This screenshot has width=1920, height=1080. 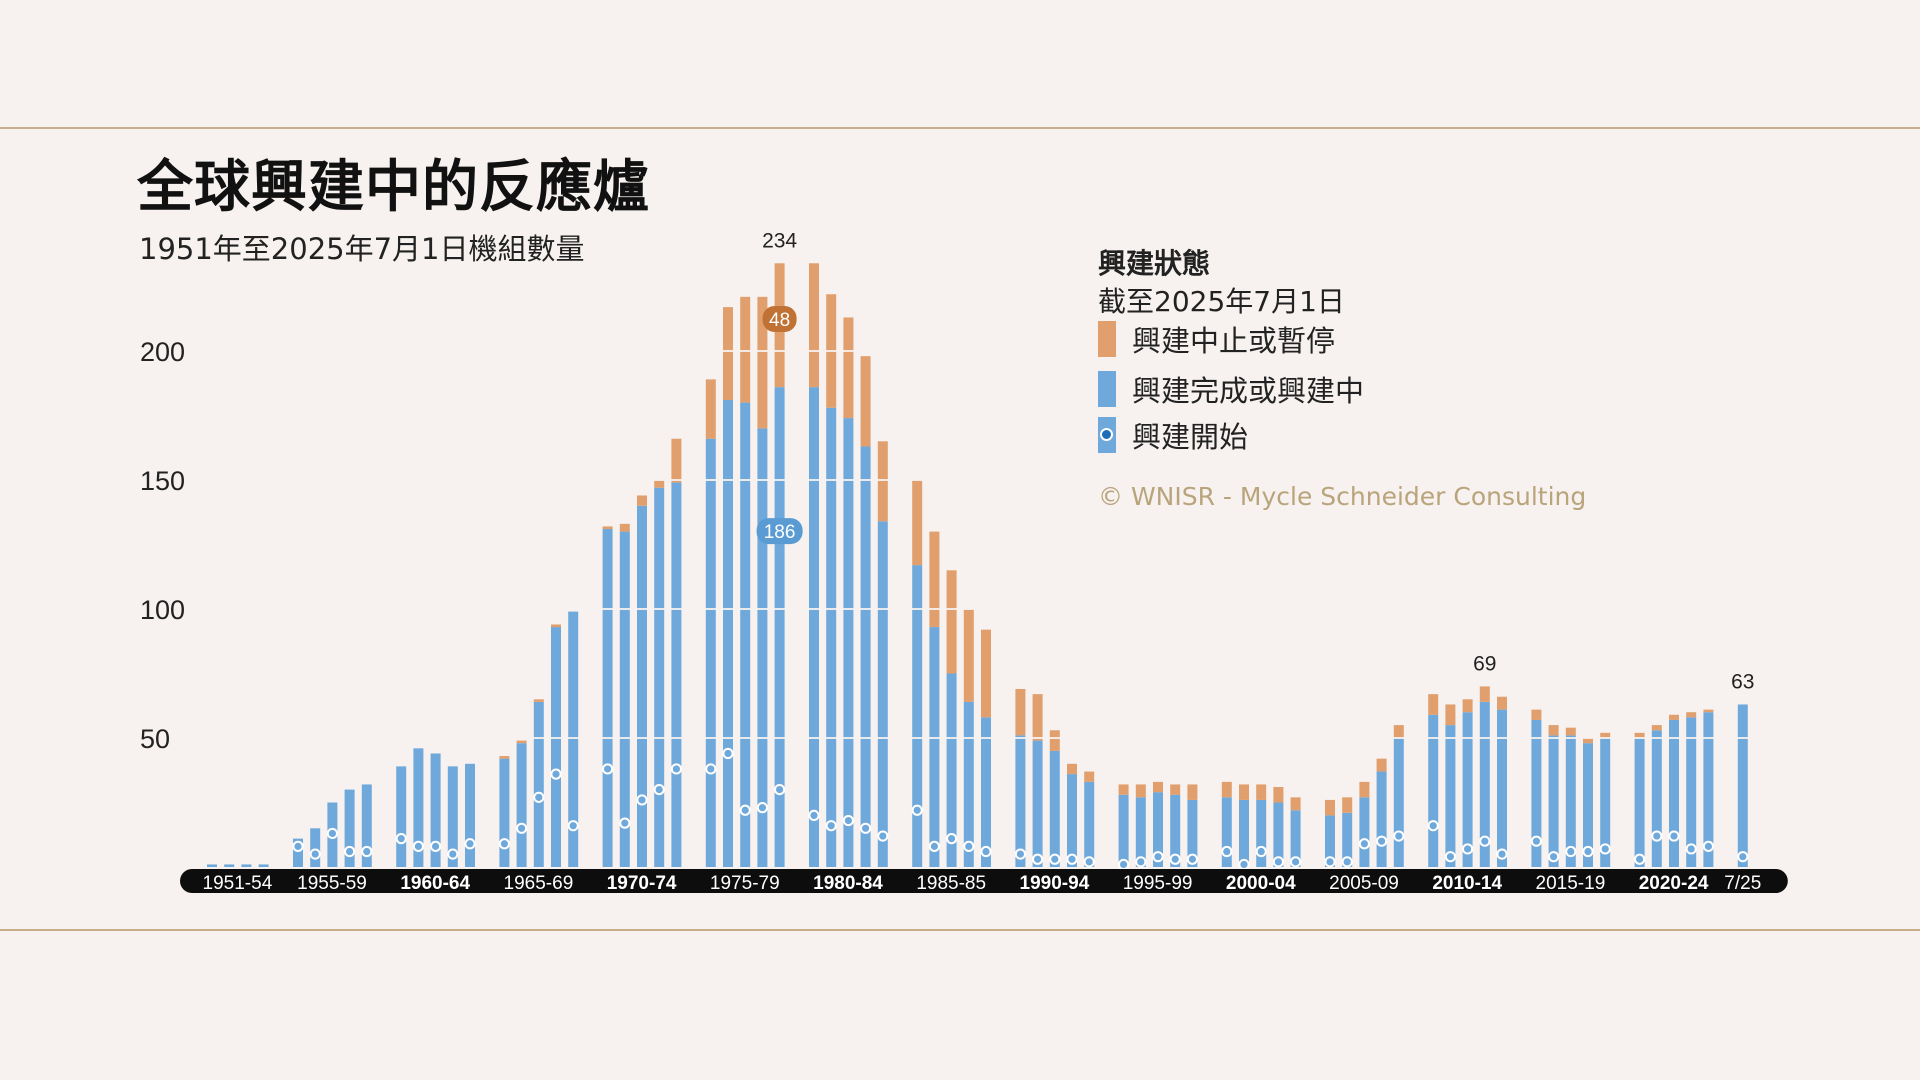 What do you see at coordinates (418, 846) in the screenshot?
I see `start-dot-1961` at bounding box center [418, 846].